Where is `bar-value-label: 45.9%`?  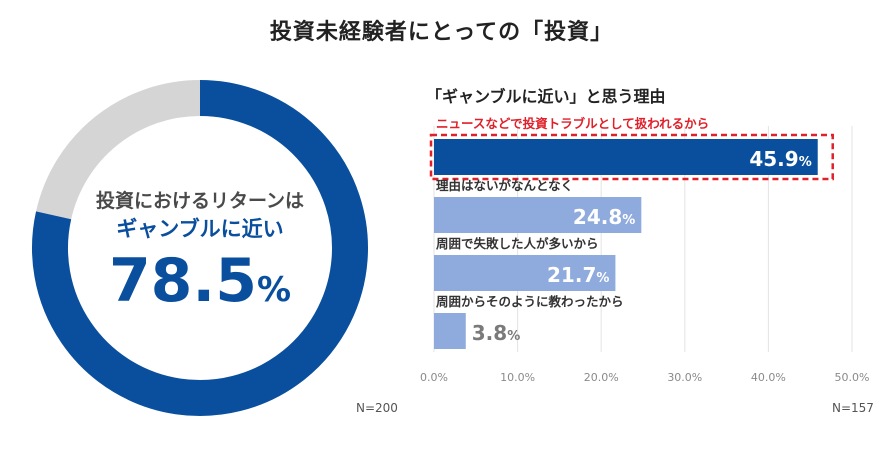
bar-value-label: 45.9% is located at coordinates (780, 159).